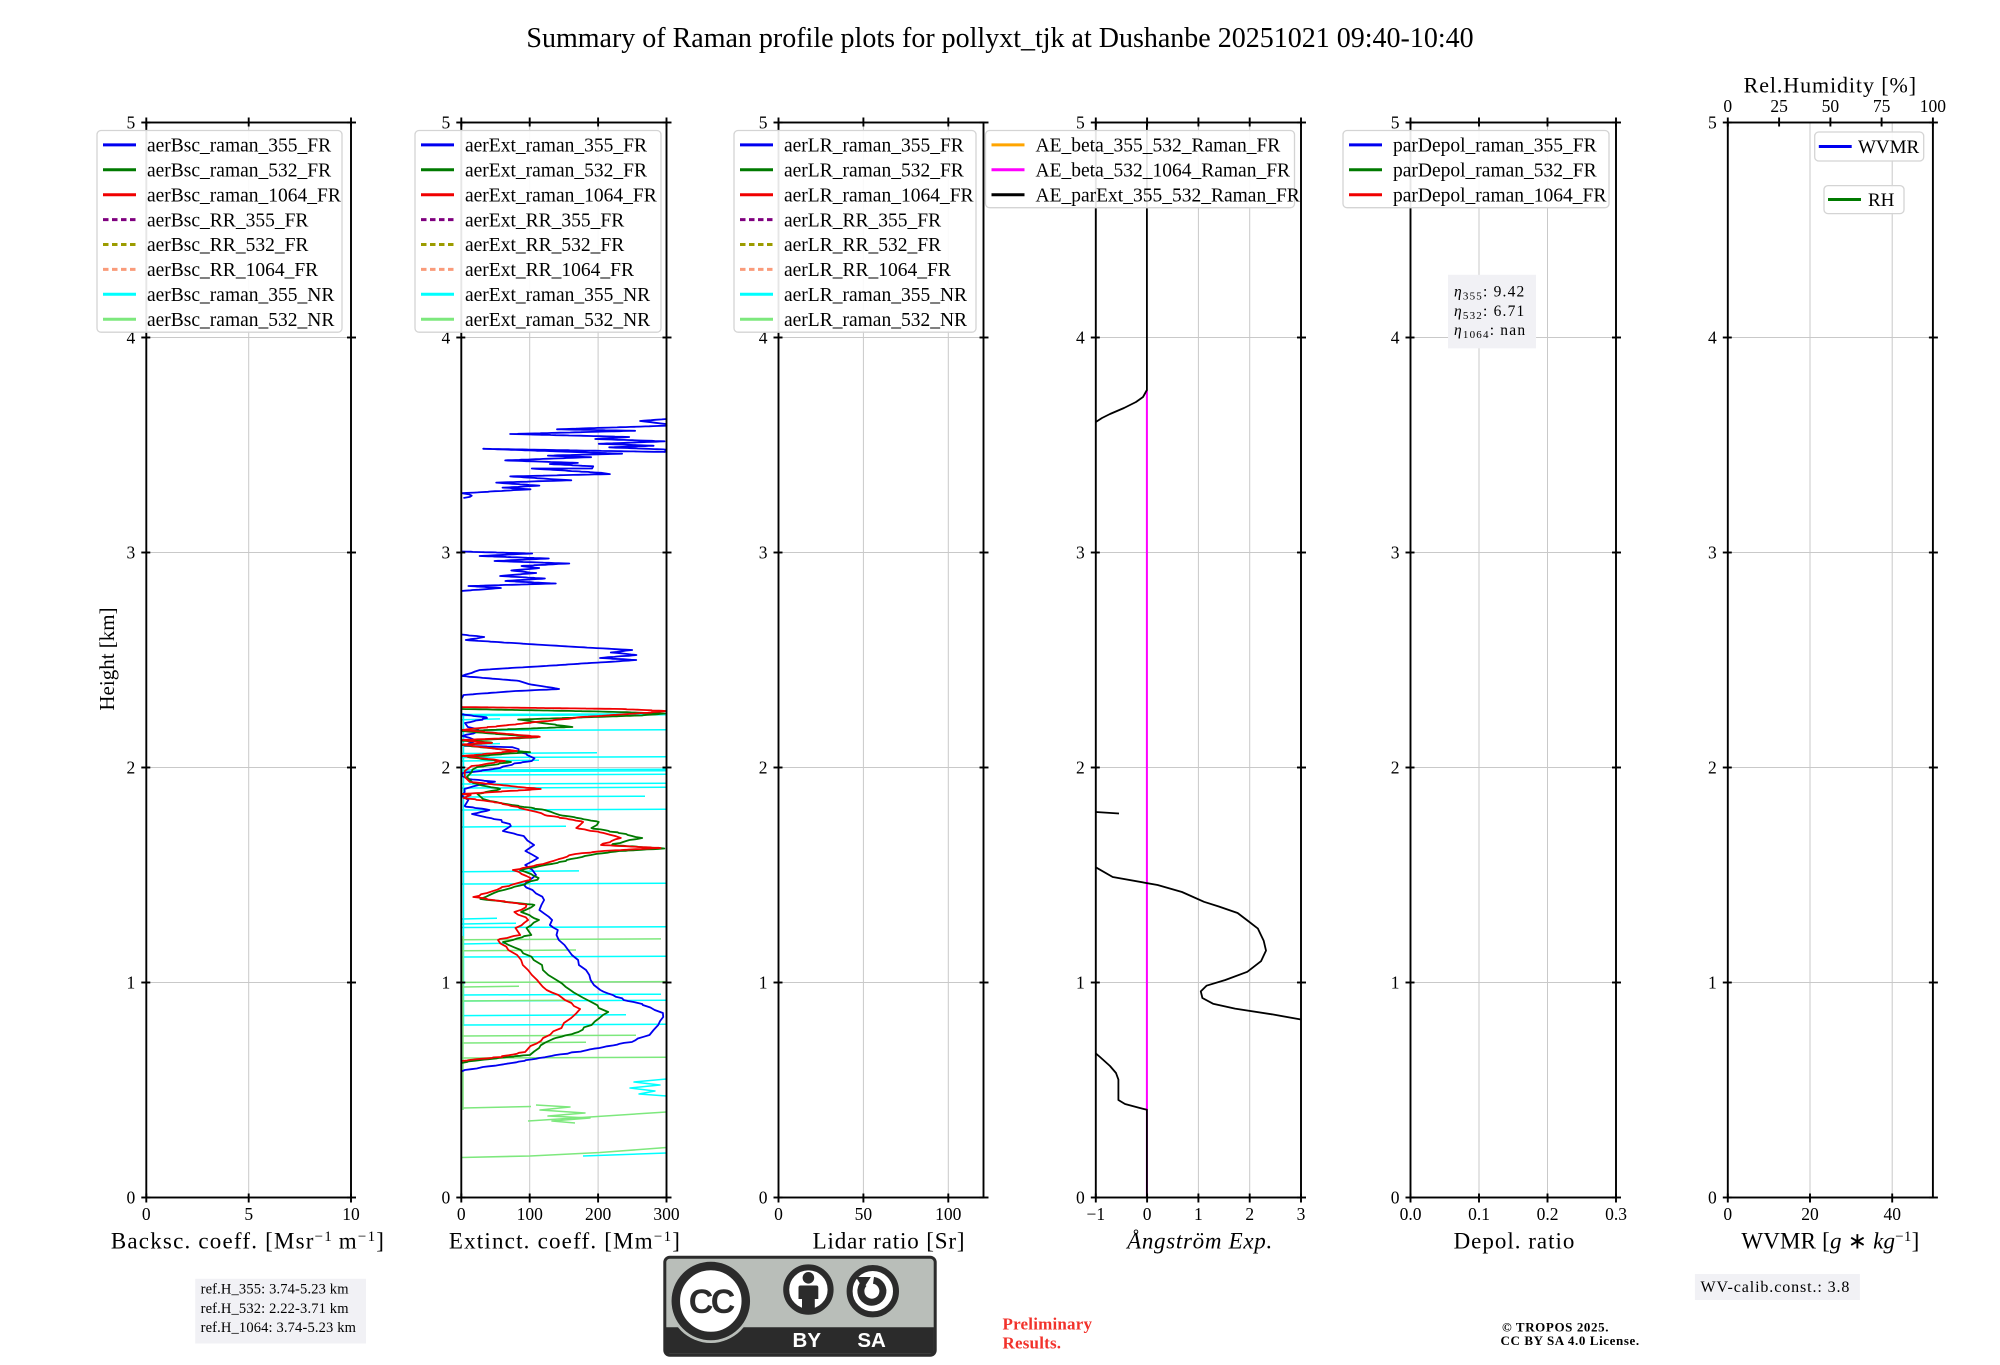  Describe the element at coordinates (1555, 1326) in the screenshot. I see `svg-text: © TROPOS 2025.` at that location.